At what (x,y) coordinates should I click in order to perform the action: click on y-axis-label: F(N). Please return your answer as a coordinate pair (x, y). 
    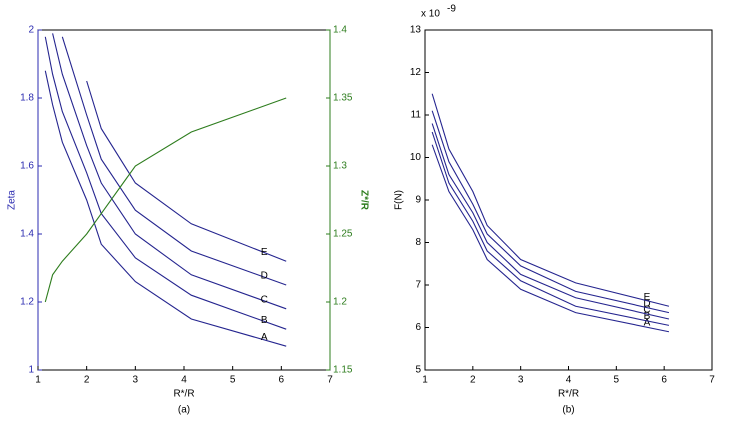
    Looking at the image, I should click on (399, 200).